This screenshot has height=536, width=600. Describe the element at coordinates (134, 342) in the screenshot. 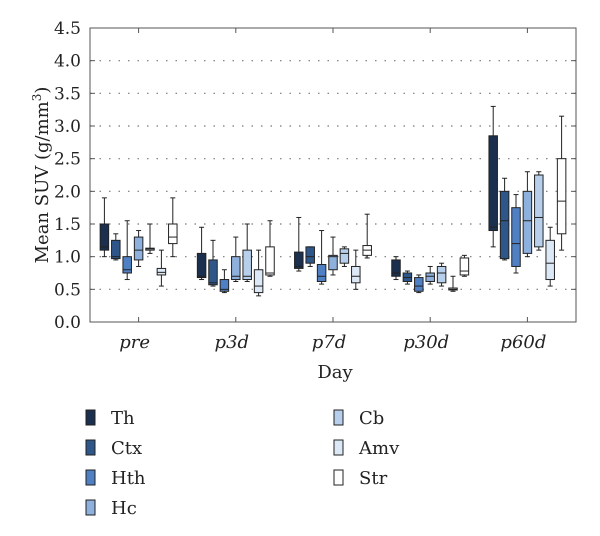

I see `x-tick-label: pre` at that location.